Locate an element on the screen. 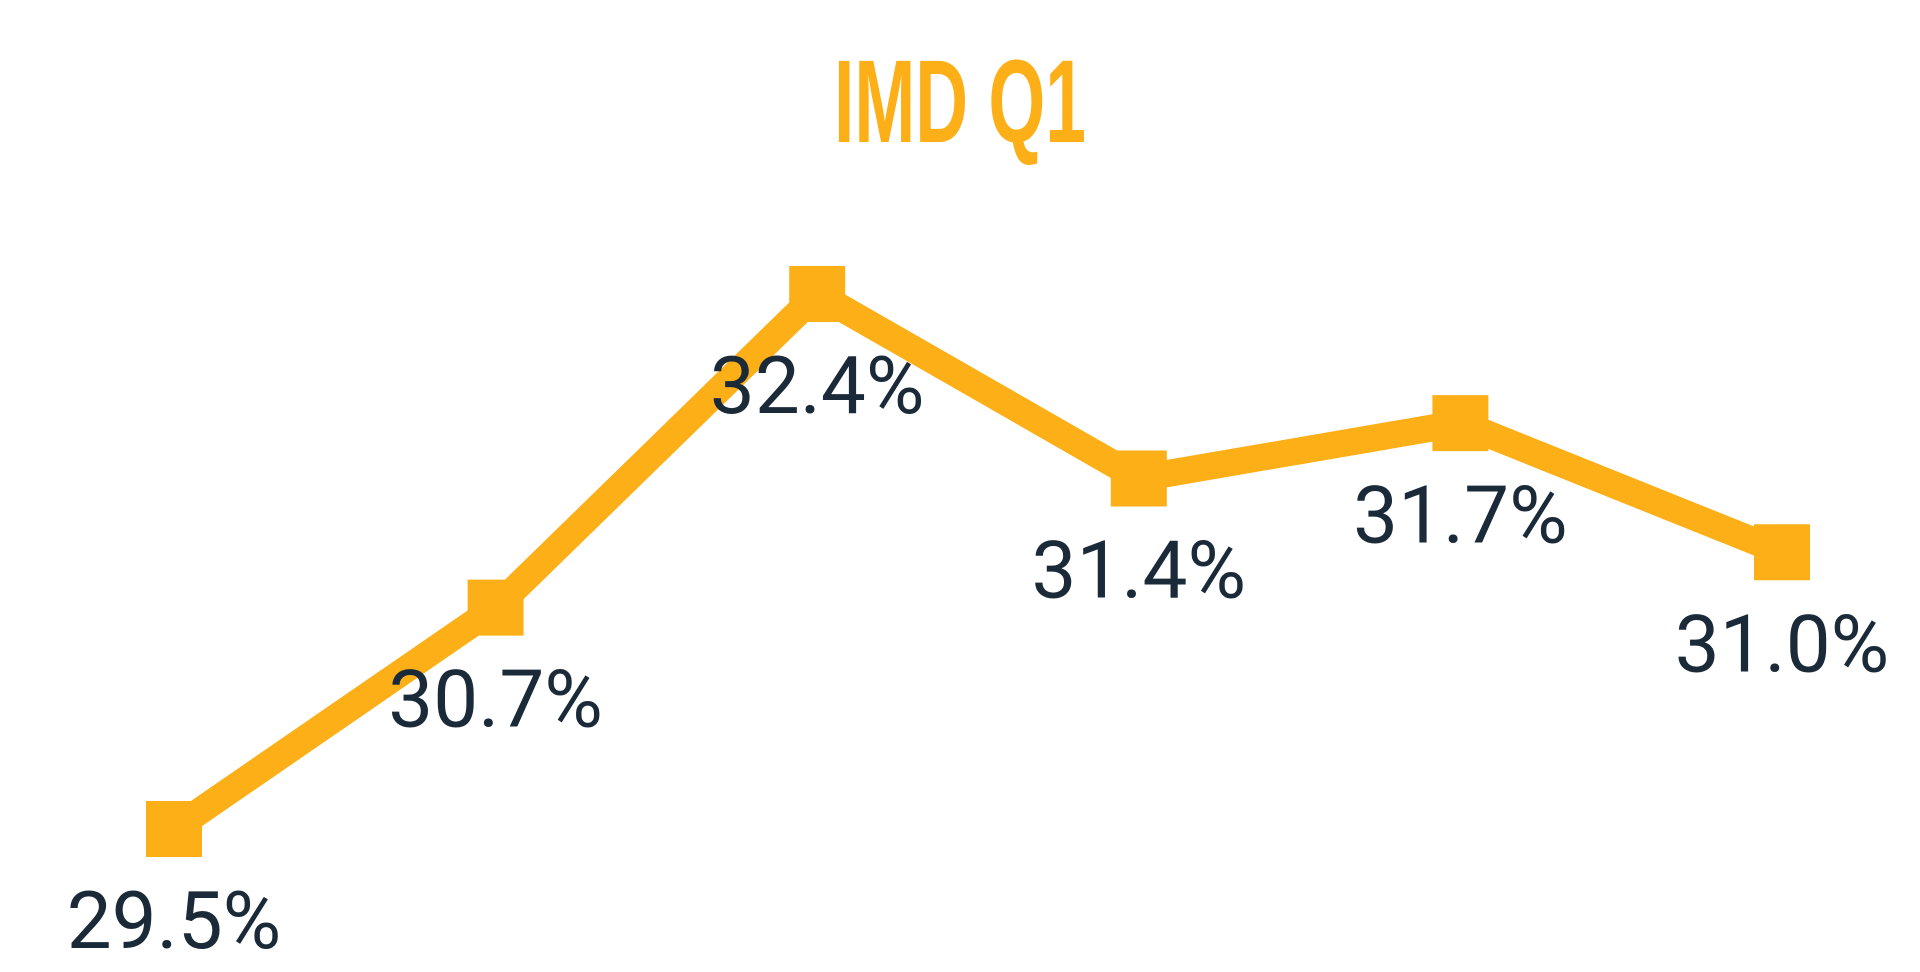 This screenshot has height=972, width=1920. chart-title: IMD Q1 is located at coordinates (960, 101).